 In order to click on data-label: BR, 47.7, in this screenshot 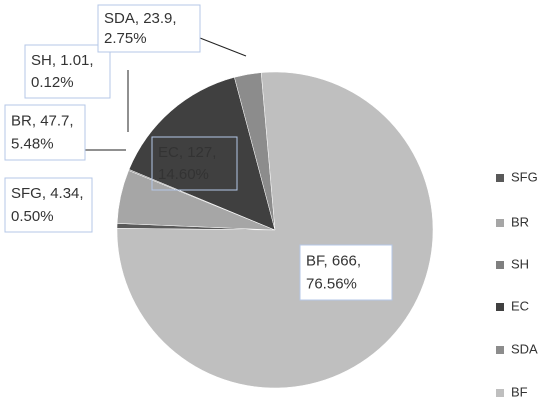, I will do `click(42, 120)`.